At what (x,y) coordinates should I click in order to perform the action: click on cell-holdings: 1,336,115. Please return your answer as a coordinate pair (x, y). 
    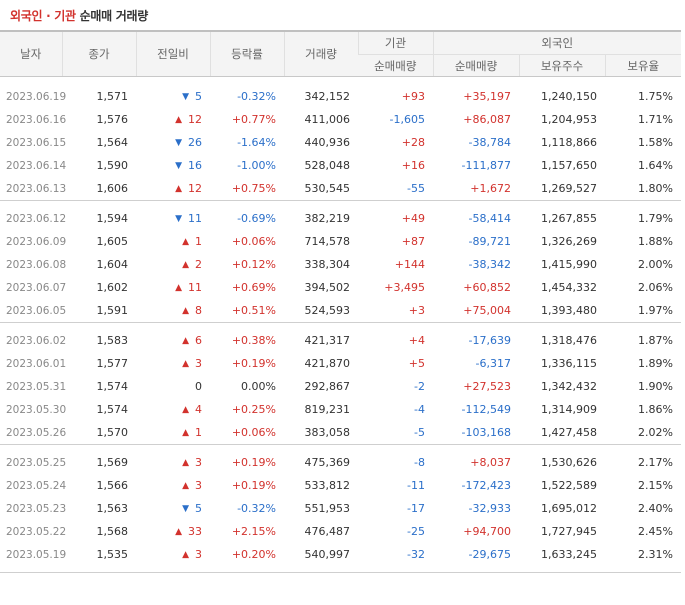
    Looking at the image, I should click on (569, 363).